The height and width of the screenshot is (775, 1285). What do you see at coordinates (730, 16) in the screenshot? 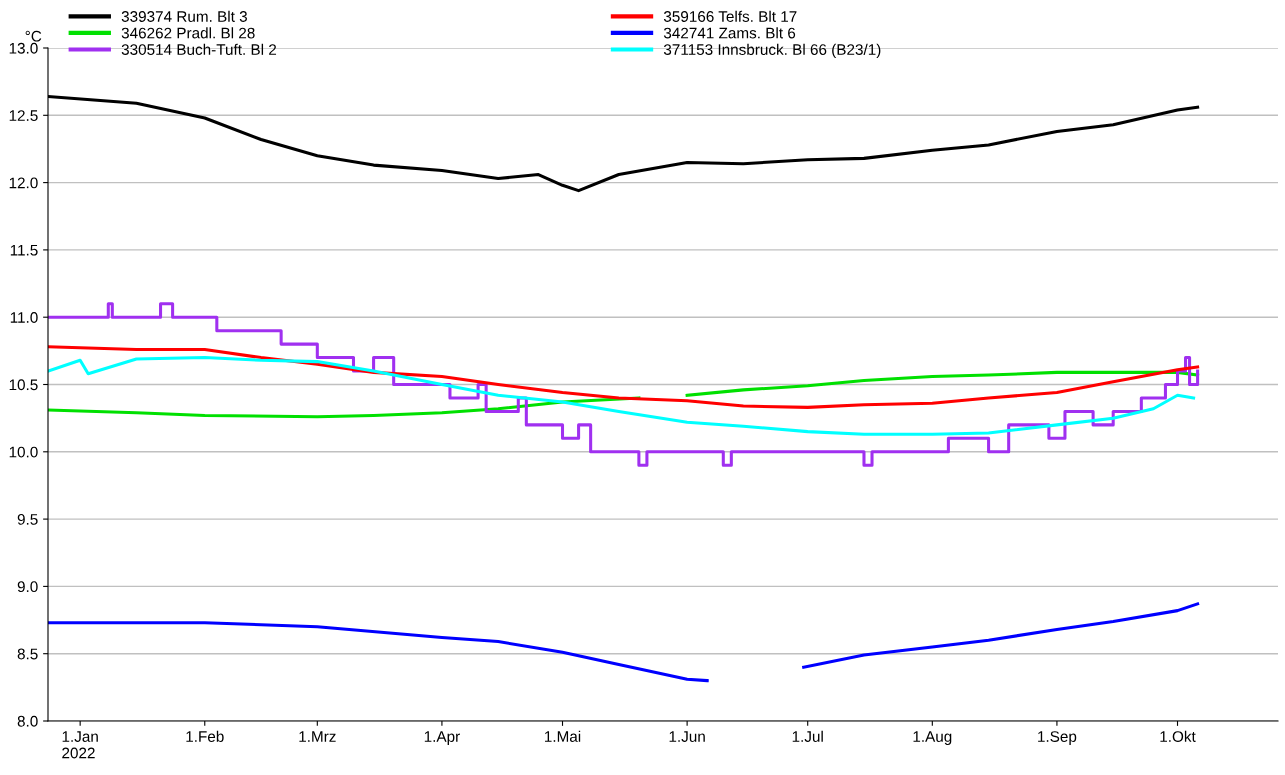
I see `legend-label: 359166 Telfs. Blt 17` at bounding box center [730, 16].